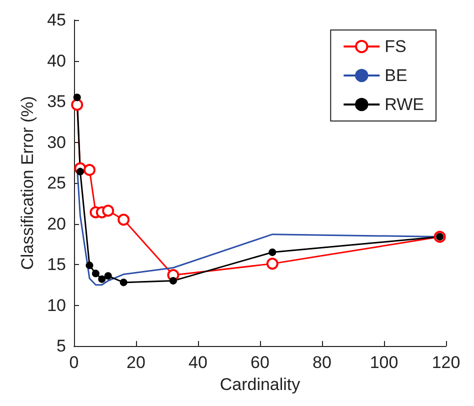 The image size is (474, 406). What do you see at coordinates (56, 305) in the screenshot?
I see `y-tick-label: 10` at bounding box center [56, 305].